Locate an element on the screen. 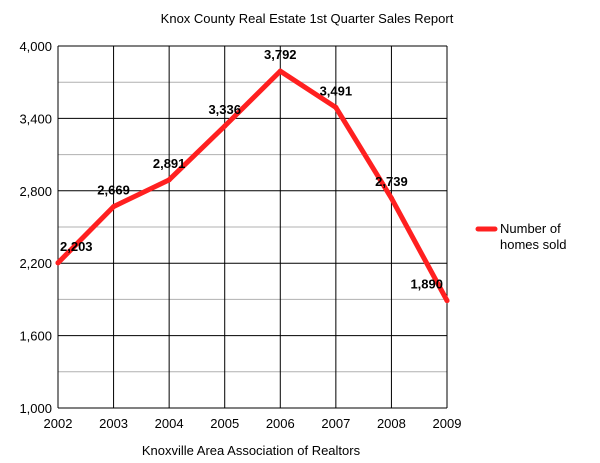  legend: Number of homes sold is located at coordinates (520, 236).